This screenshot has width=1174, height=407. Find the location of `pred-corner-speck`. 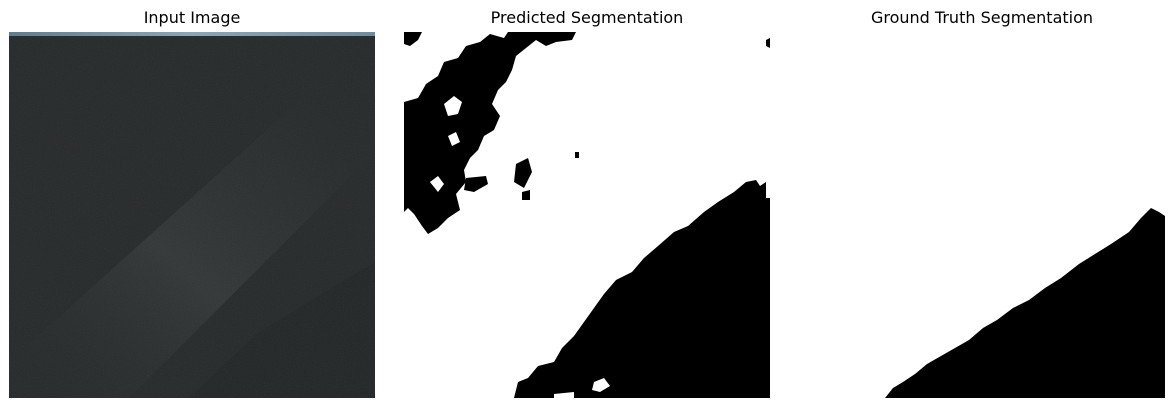

pred-corner-speck is located at coordinates (413, 39).